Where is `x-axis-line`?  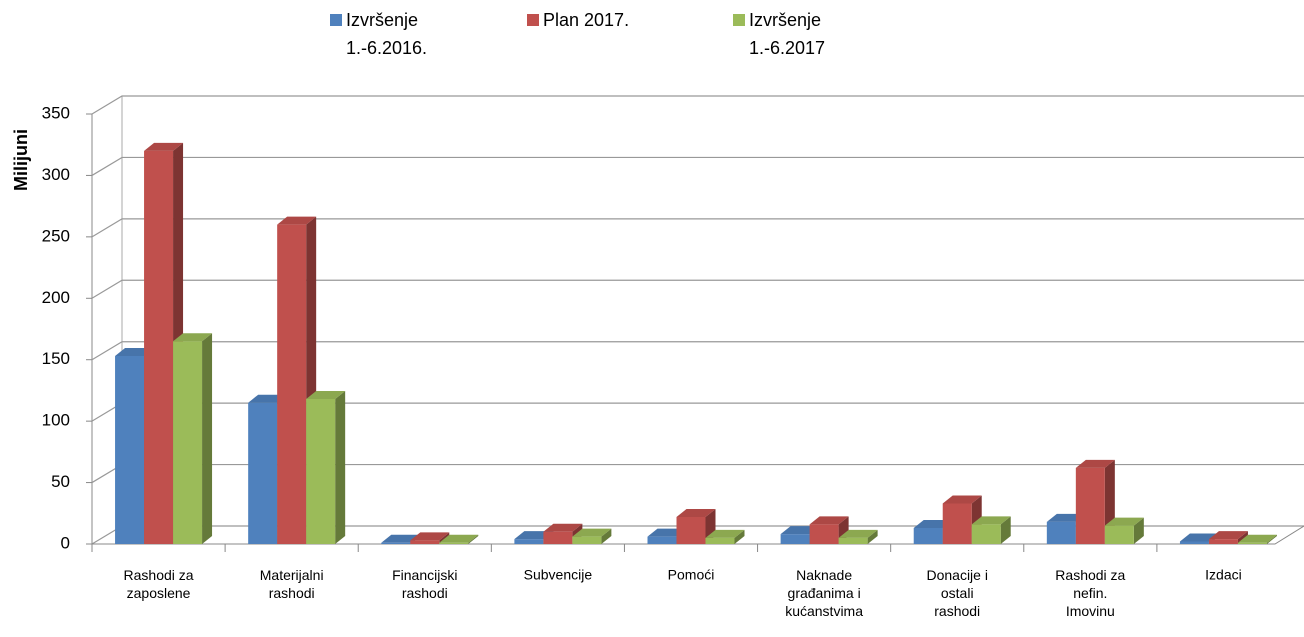
x-axis-line is located at coordinates (698, 535).